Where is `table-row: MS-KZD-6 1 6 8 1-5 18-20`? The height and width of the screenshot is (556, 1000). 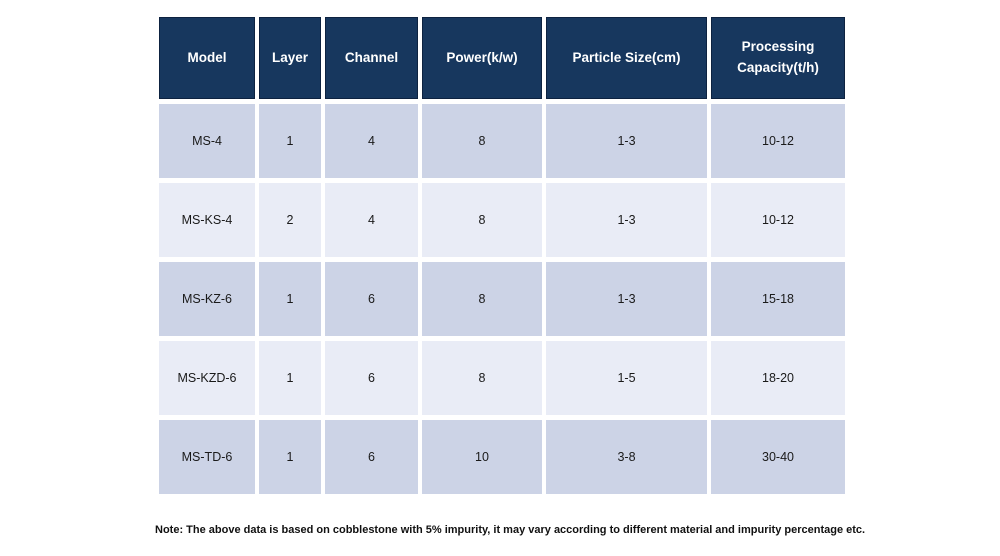 table-row: MS-KZD-6 1 6 8 1-5 18-20 is located at coordinates (502, 378).